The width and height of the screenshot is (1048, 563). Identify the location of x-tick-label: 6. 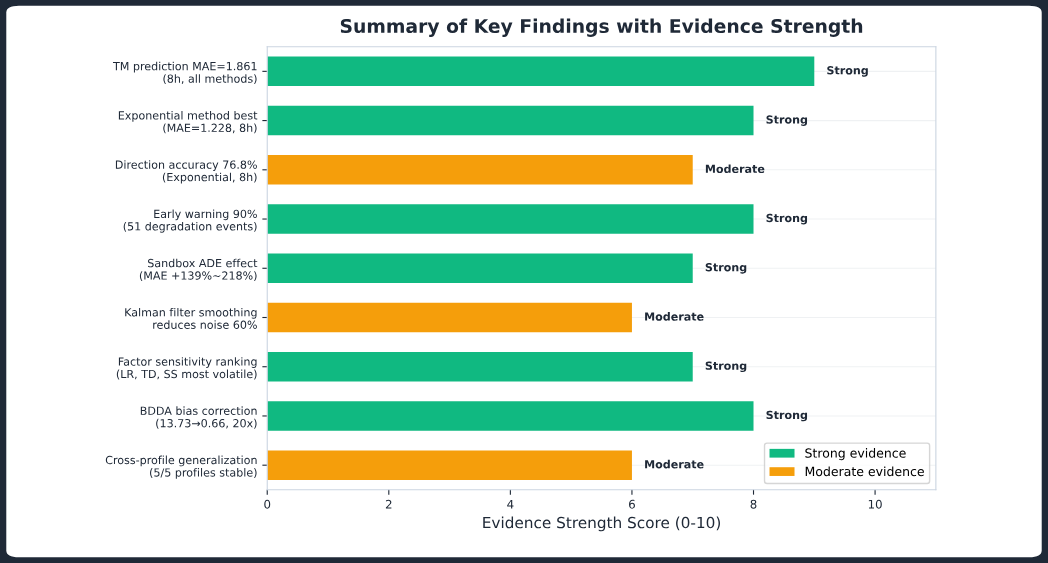
(632, 504).